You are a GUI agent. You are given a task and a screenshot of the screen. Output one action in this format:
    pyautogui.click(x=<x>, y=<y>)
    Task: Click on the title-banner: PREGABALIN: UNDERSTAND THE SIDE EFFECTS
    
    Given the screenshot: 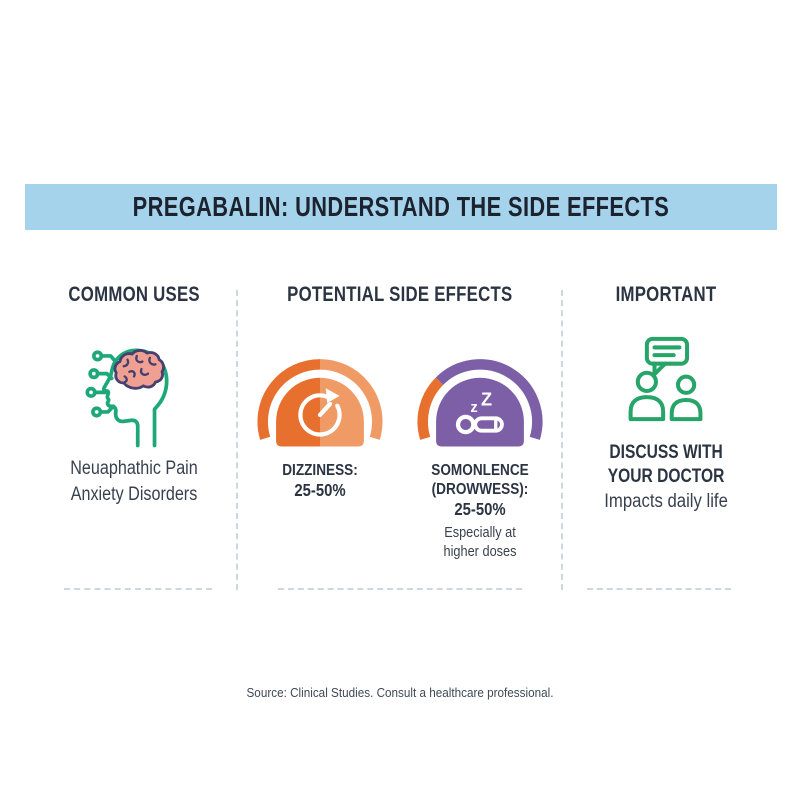 What is the action you would take?
    pyautogui.click(x=401, y=207)
    